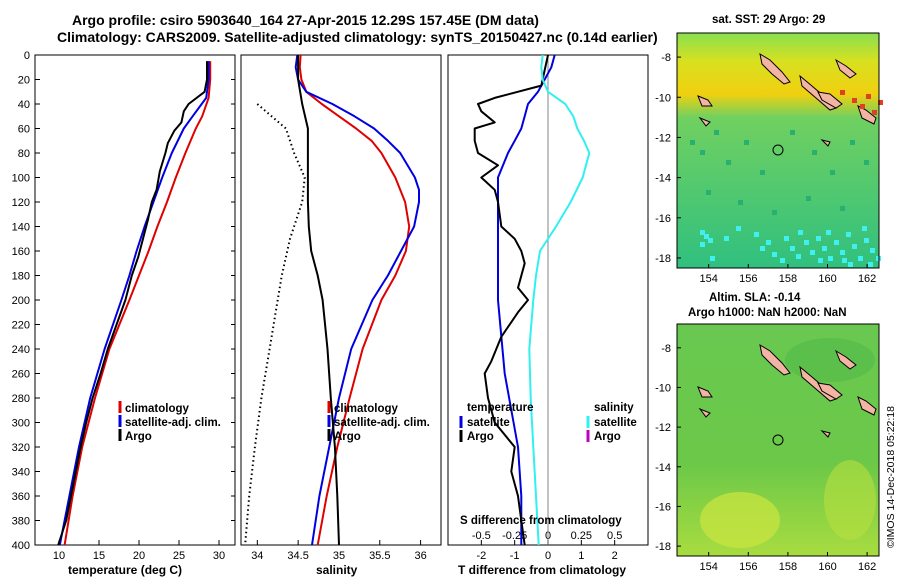 This screenshot has height=580, width=900. I want to click on lat-tick-label: -14, so click(663, 468).